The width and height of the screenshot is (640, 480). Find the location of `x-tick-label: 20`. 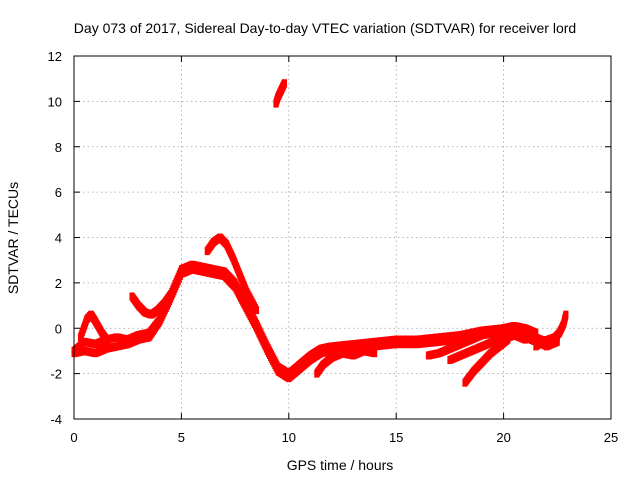

x-tick-label: 20 is located at coordinates (503, 437).